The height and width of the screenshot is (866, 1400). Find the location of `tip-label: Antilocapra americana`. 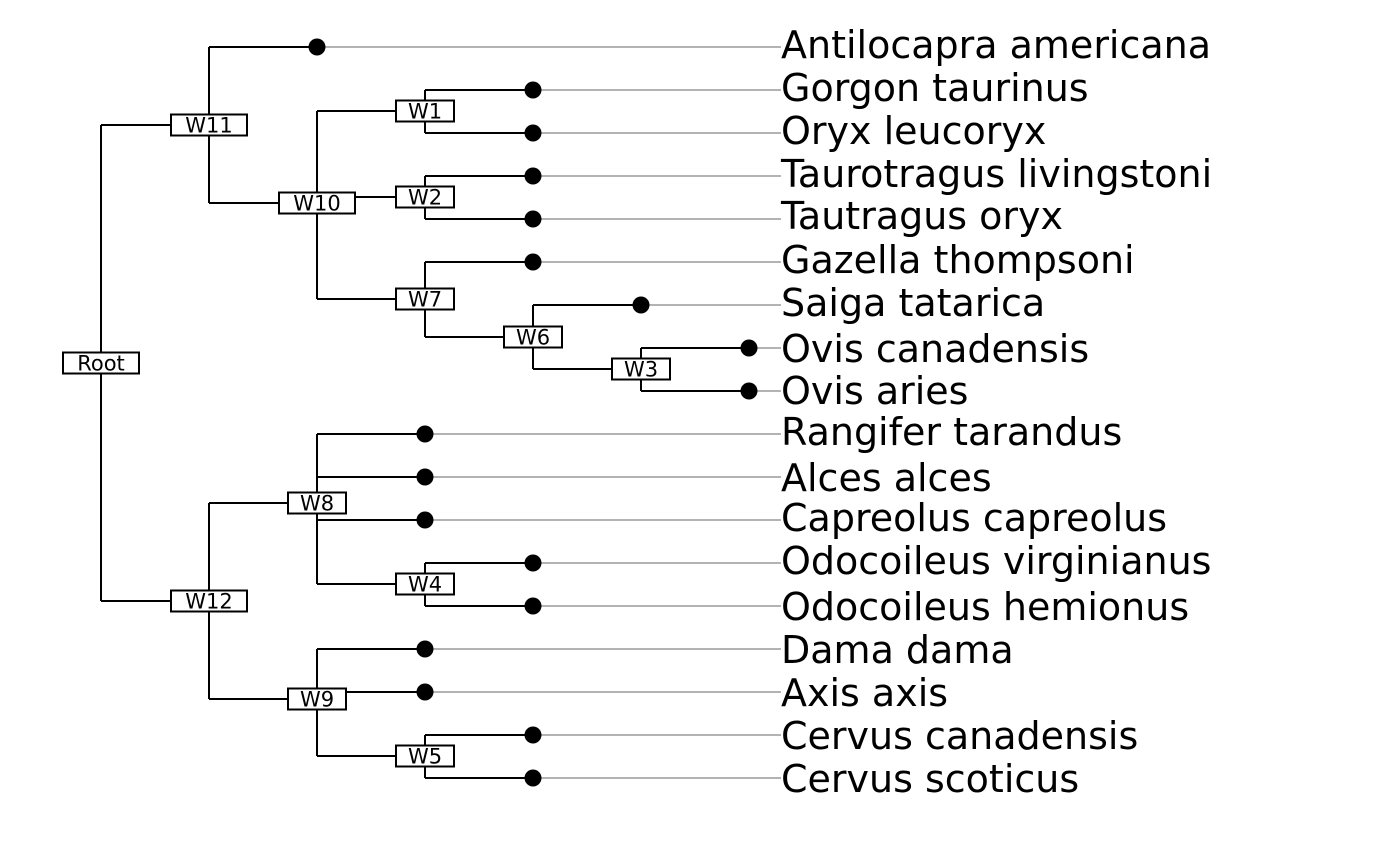

tip-label: Antilocapra americana is located at coordinates (996, 45).